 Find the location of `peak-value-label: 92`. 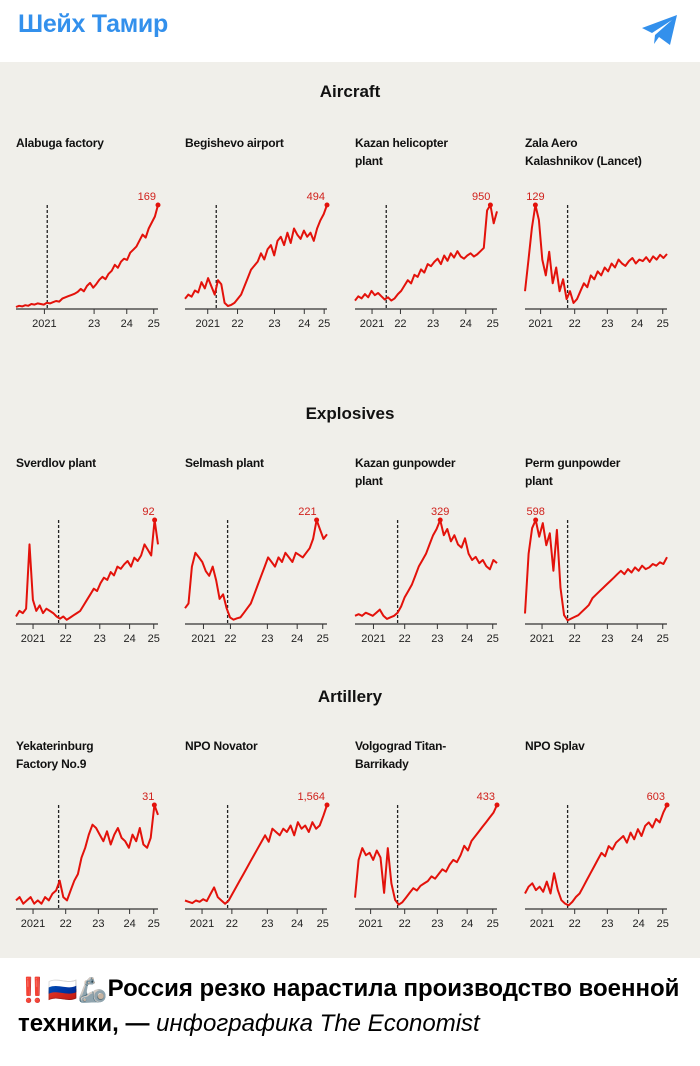

peak-value-label: 92 is located at coordinates (148, 512).